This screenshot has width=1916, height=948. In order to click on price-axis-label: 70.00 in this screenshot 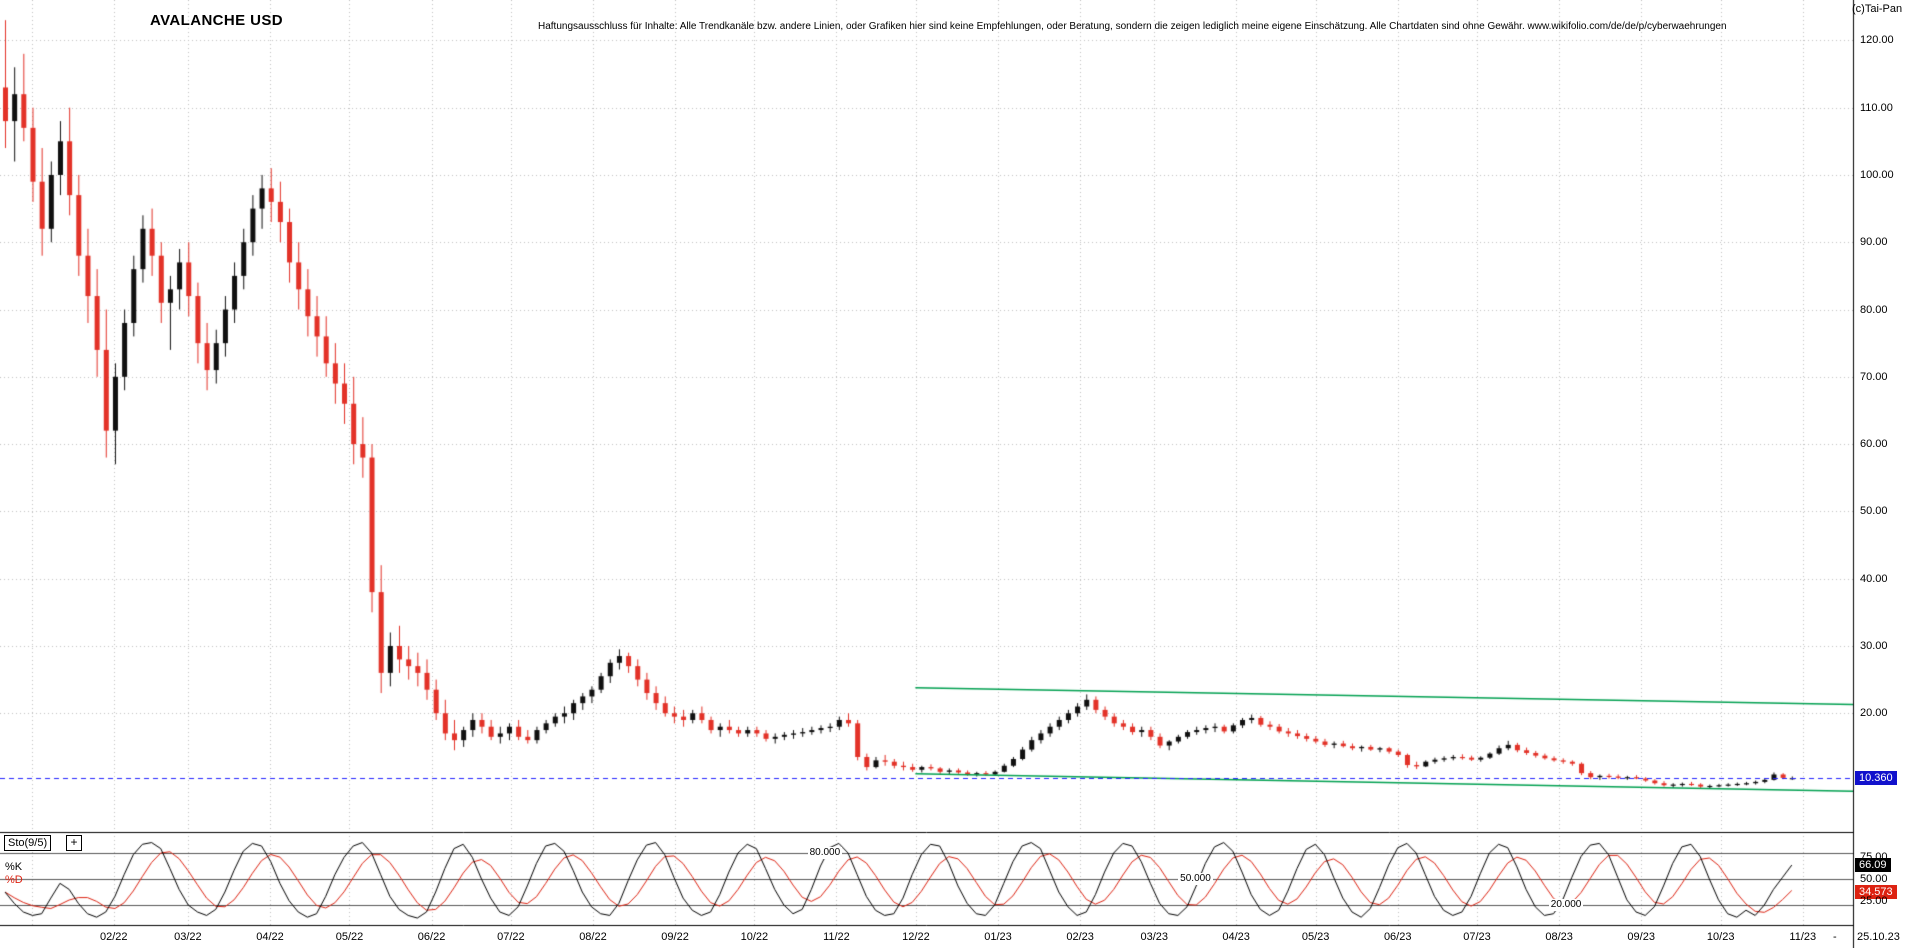, I will do `click(1874, 376)`.